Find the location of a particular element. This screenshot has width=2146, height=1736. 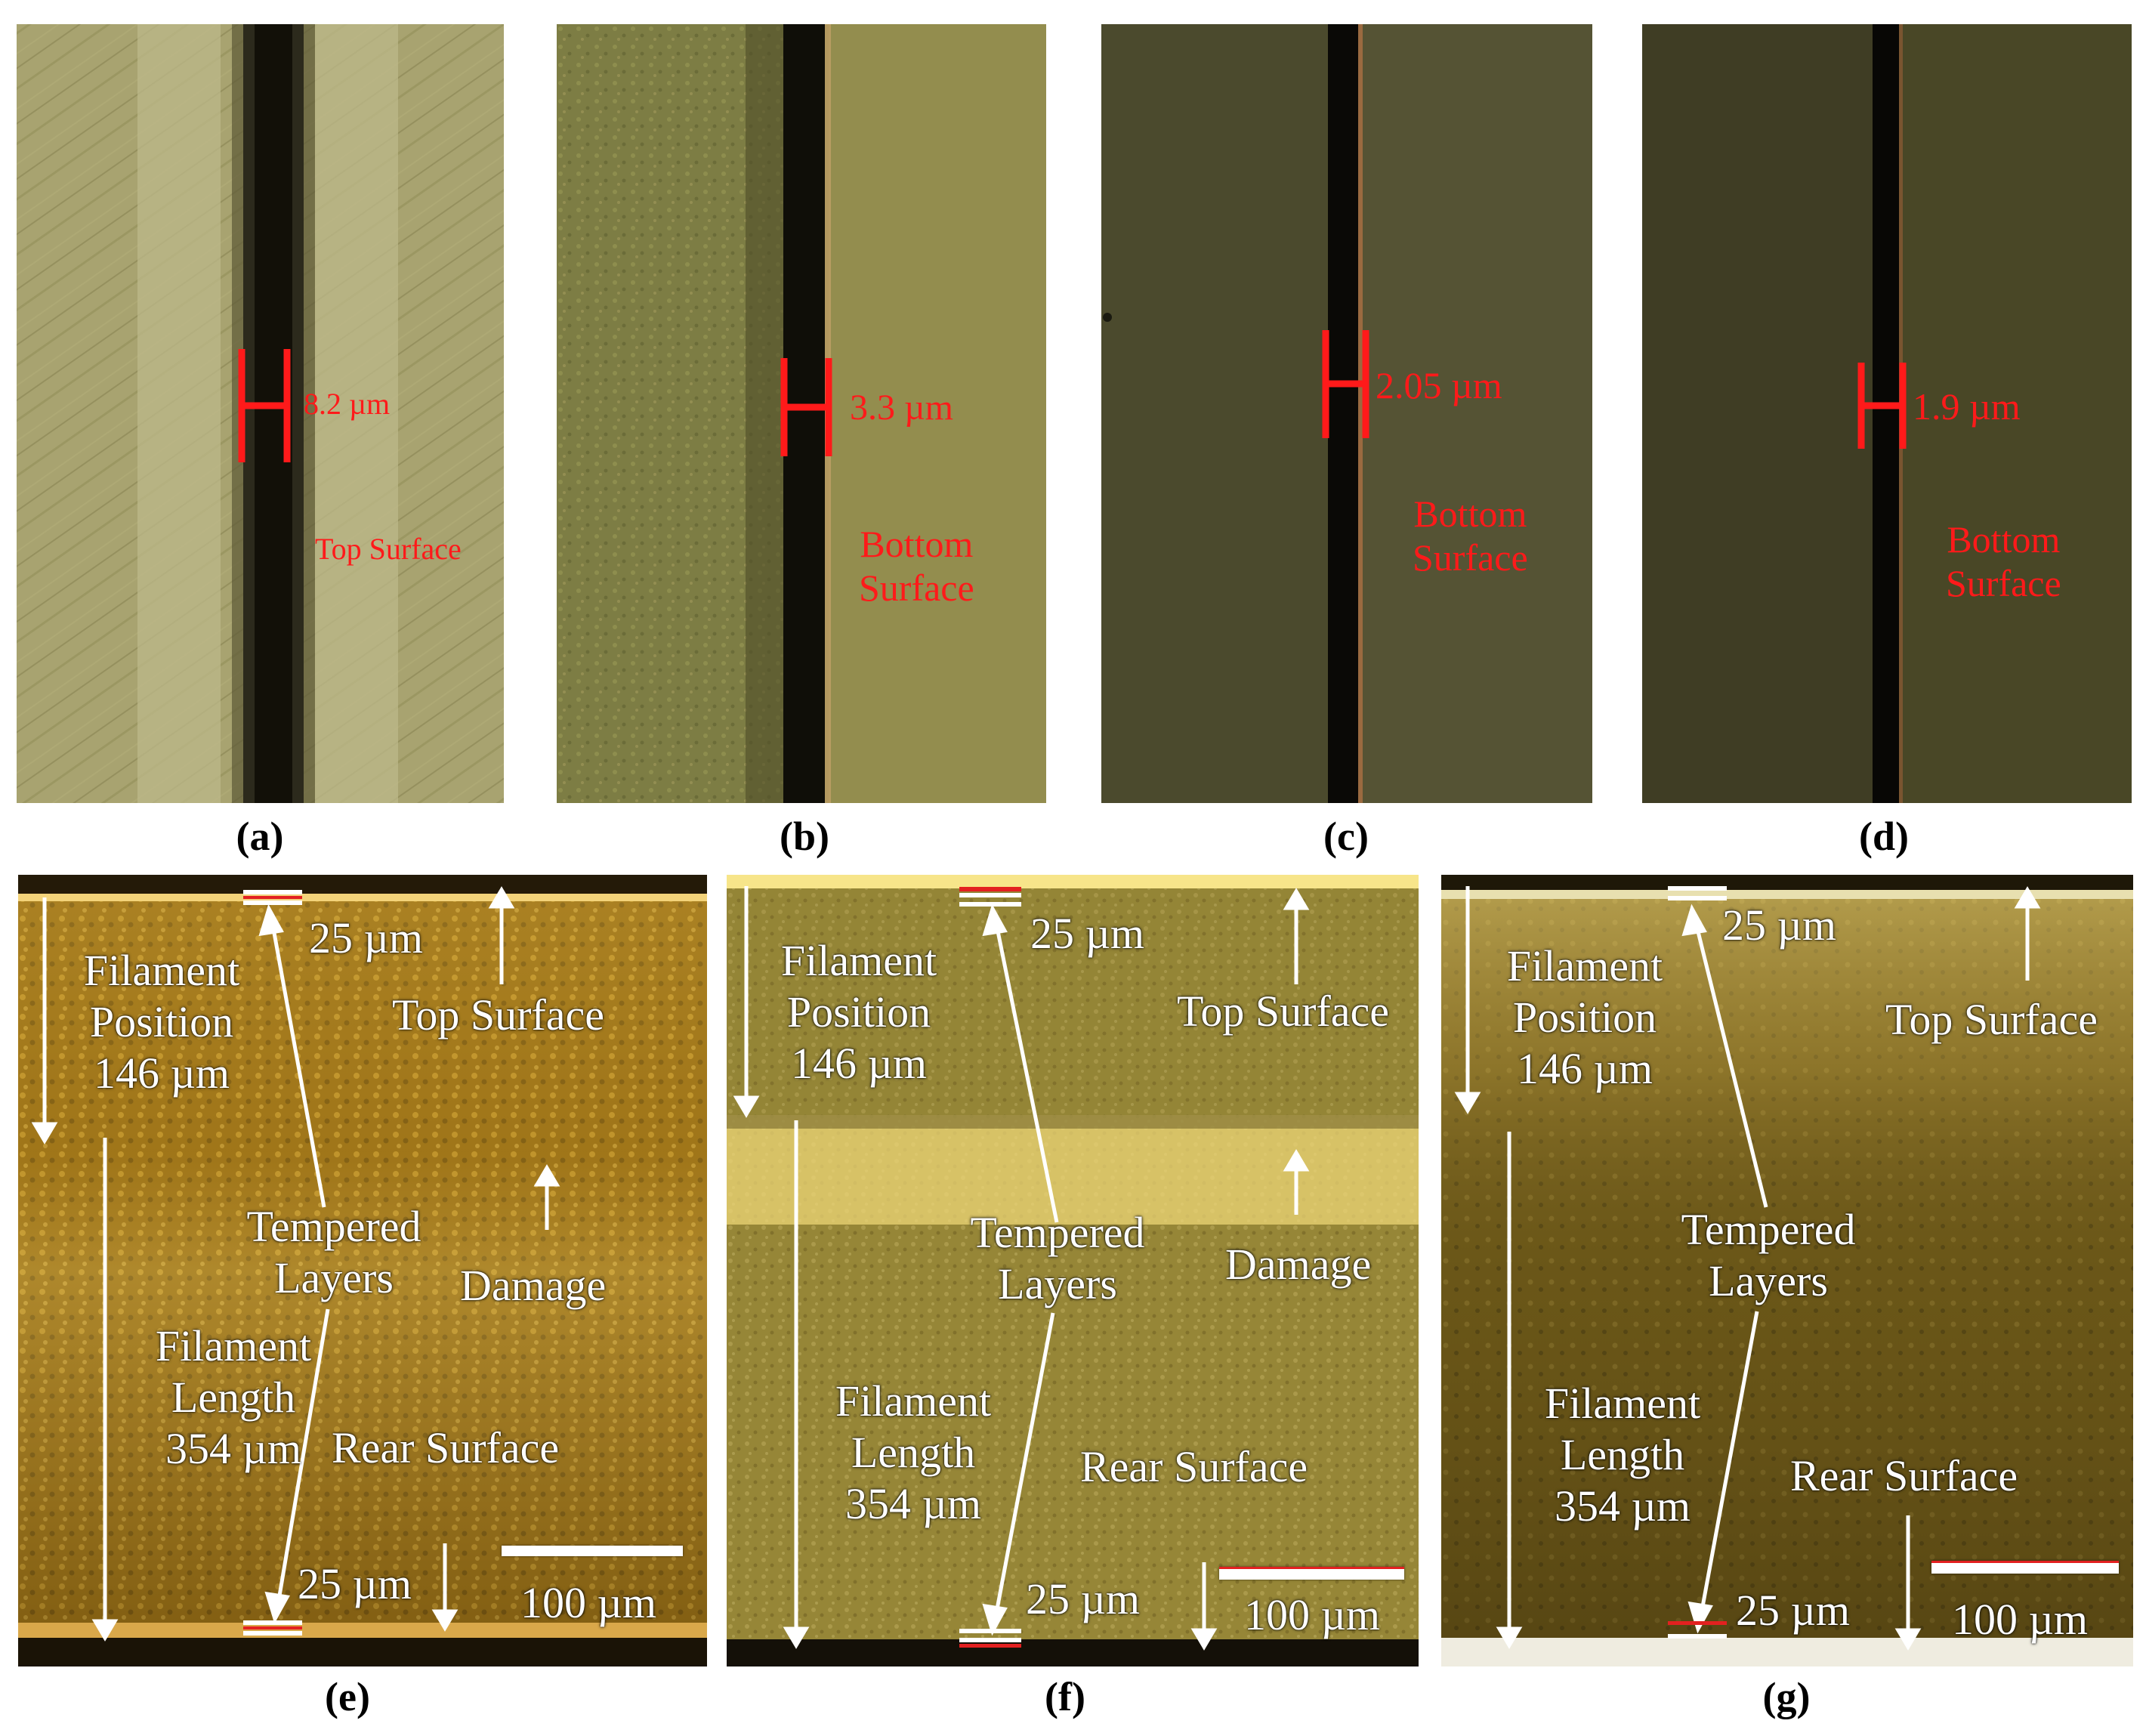

micrograph-a: 8.2 µm Top Surface is located at coordinates (260, 413).